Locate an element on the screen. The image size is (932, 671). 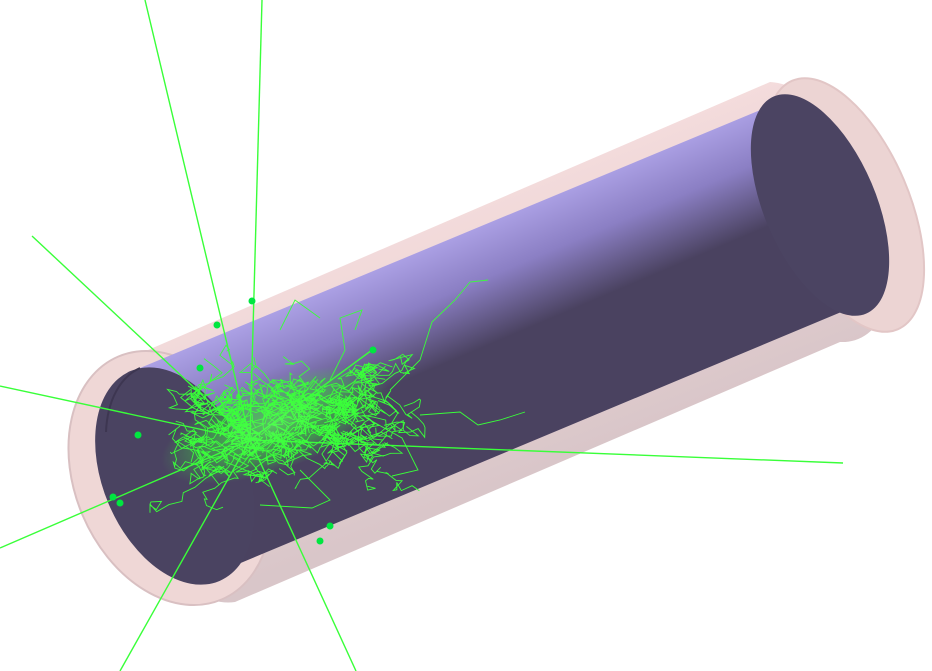
track-points is located at coordinates (243, 421).